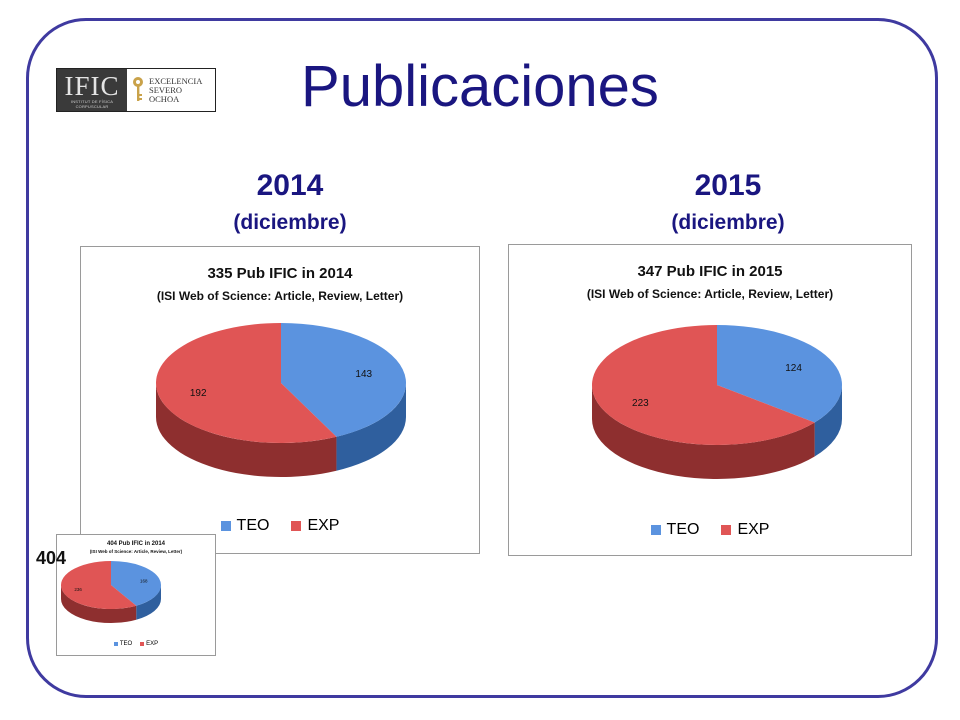  What do you see at coordinates (92, 86) in the screenshot?
I see `ific-logo-text: IFIC` at bounding box center [92, 86].